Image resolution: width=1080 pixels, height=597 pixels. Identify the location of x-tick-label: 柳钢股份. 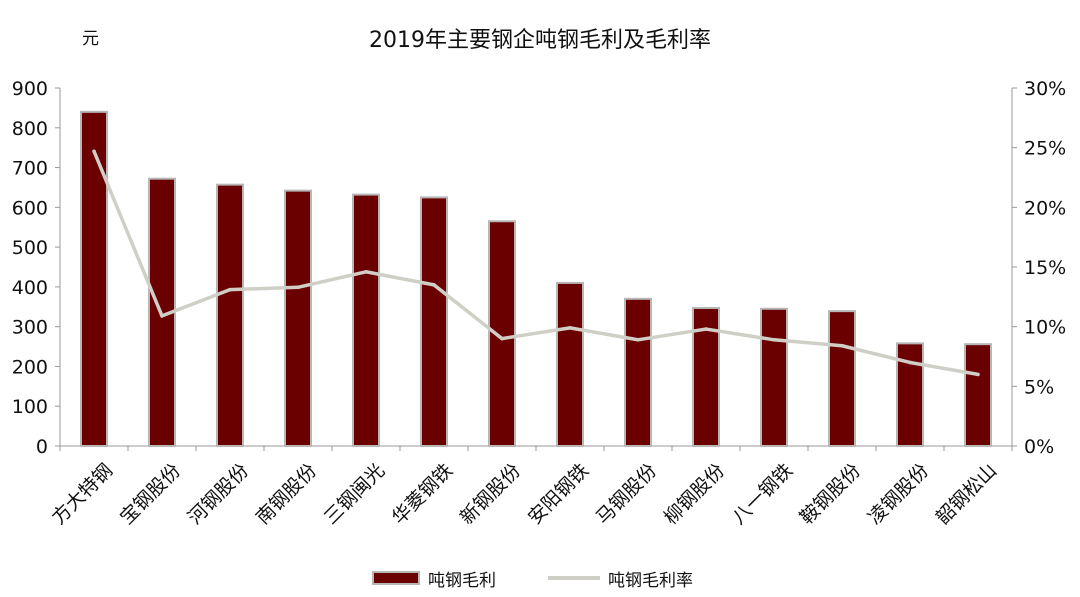
(694, 494).